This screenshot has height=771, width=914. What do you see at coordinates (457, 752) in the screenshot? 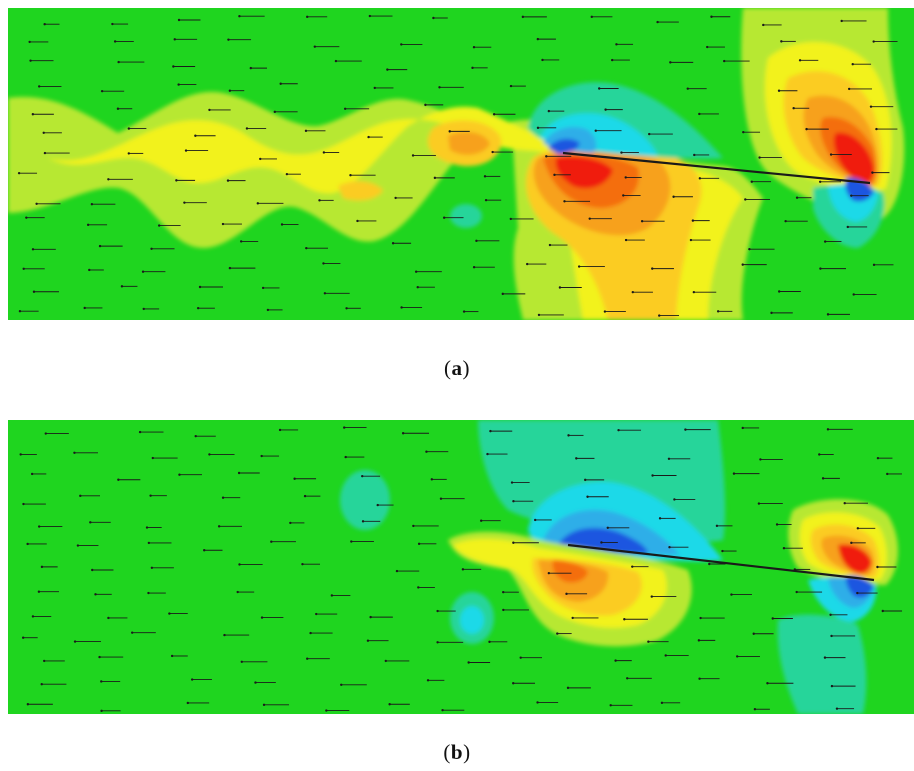
I see `caption-letter-b: b` at bounding box center [457, 752].